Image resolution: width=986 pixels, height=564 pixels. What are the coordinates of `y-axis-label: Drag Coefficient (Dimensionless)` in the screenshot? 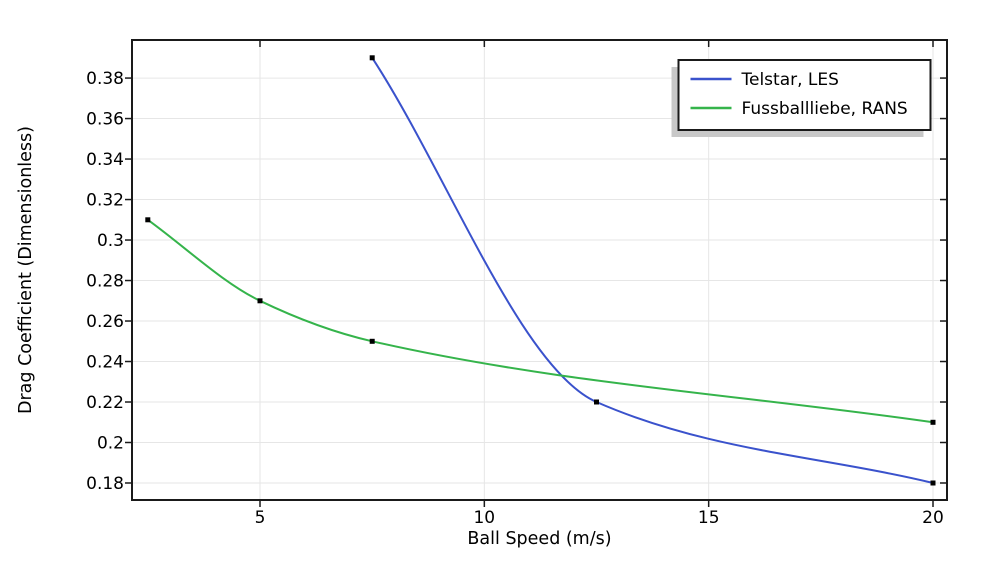 It's located at (26, 270).